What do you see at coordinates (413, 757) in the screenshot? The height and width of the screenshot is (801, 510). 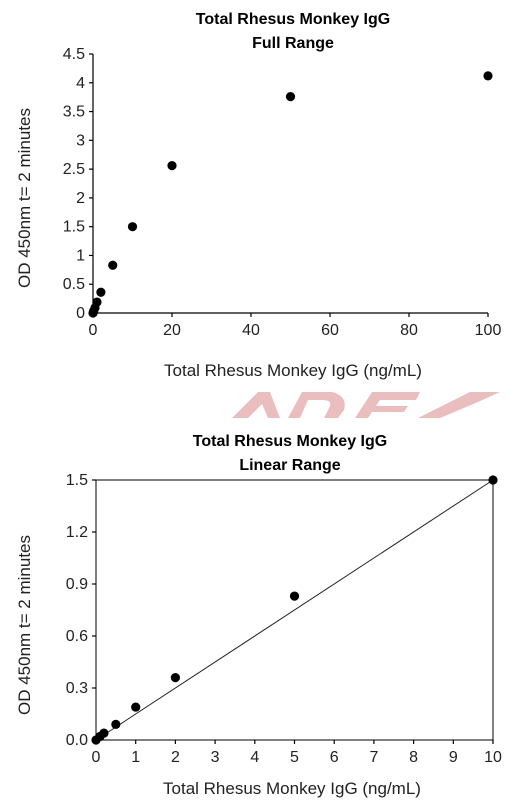 I see `x-tick-label: 8` at bounding box center [413, 757].